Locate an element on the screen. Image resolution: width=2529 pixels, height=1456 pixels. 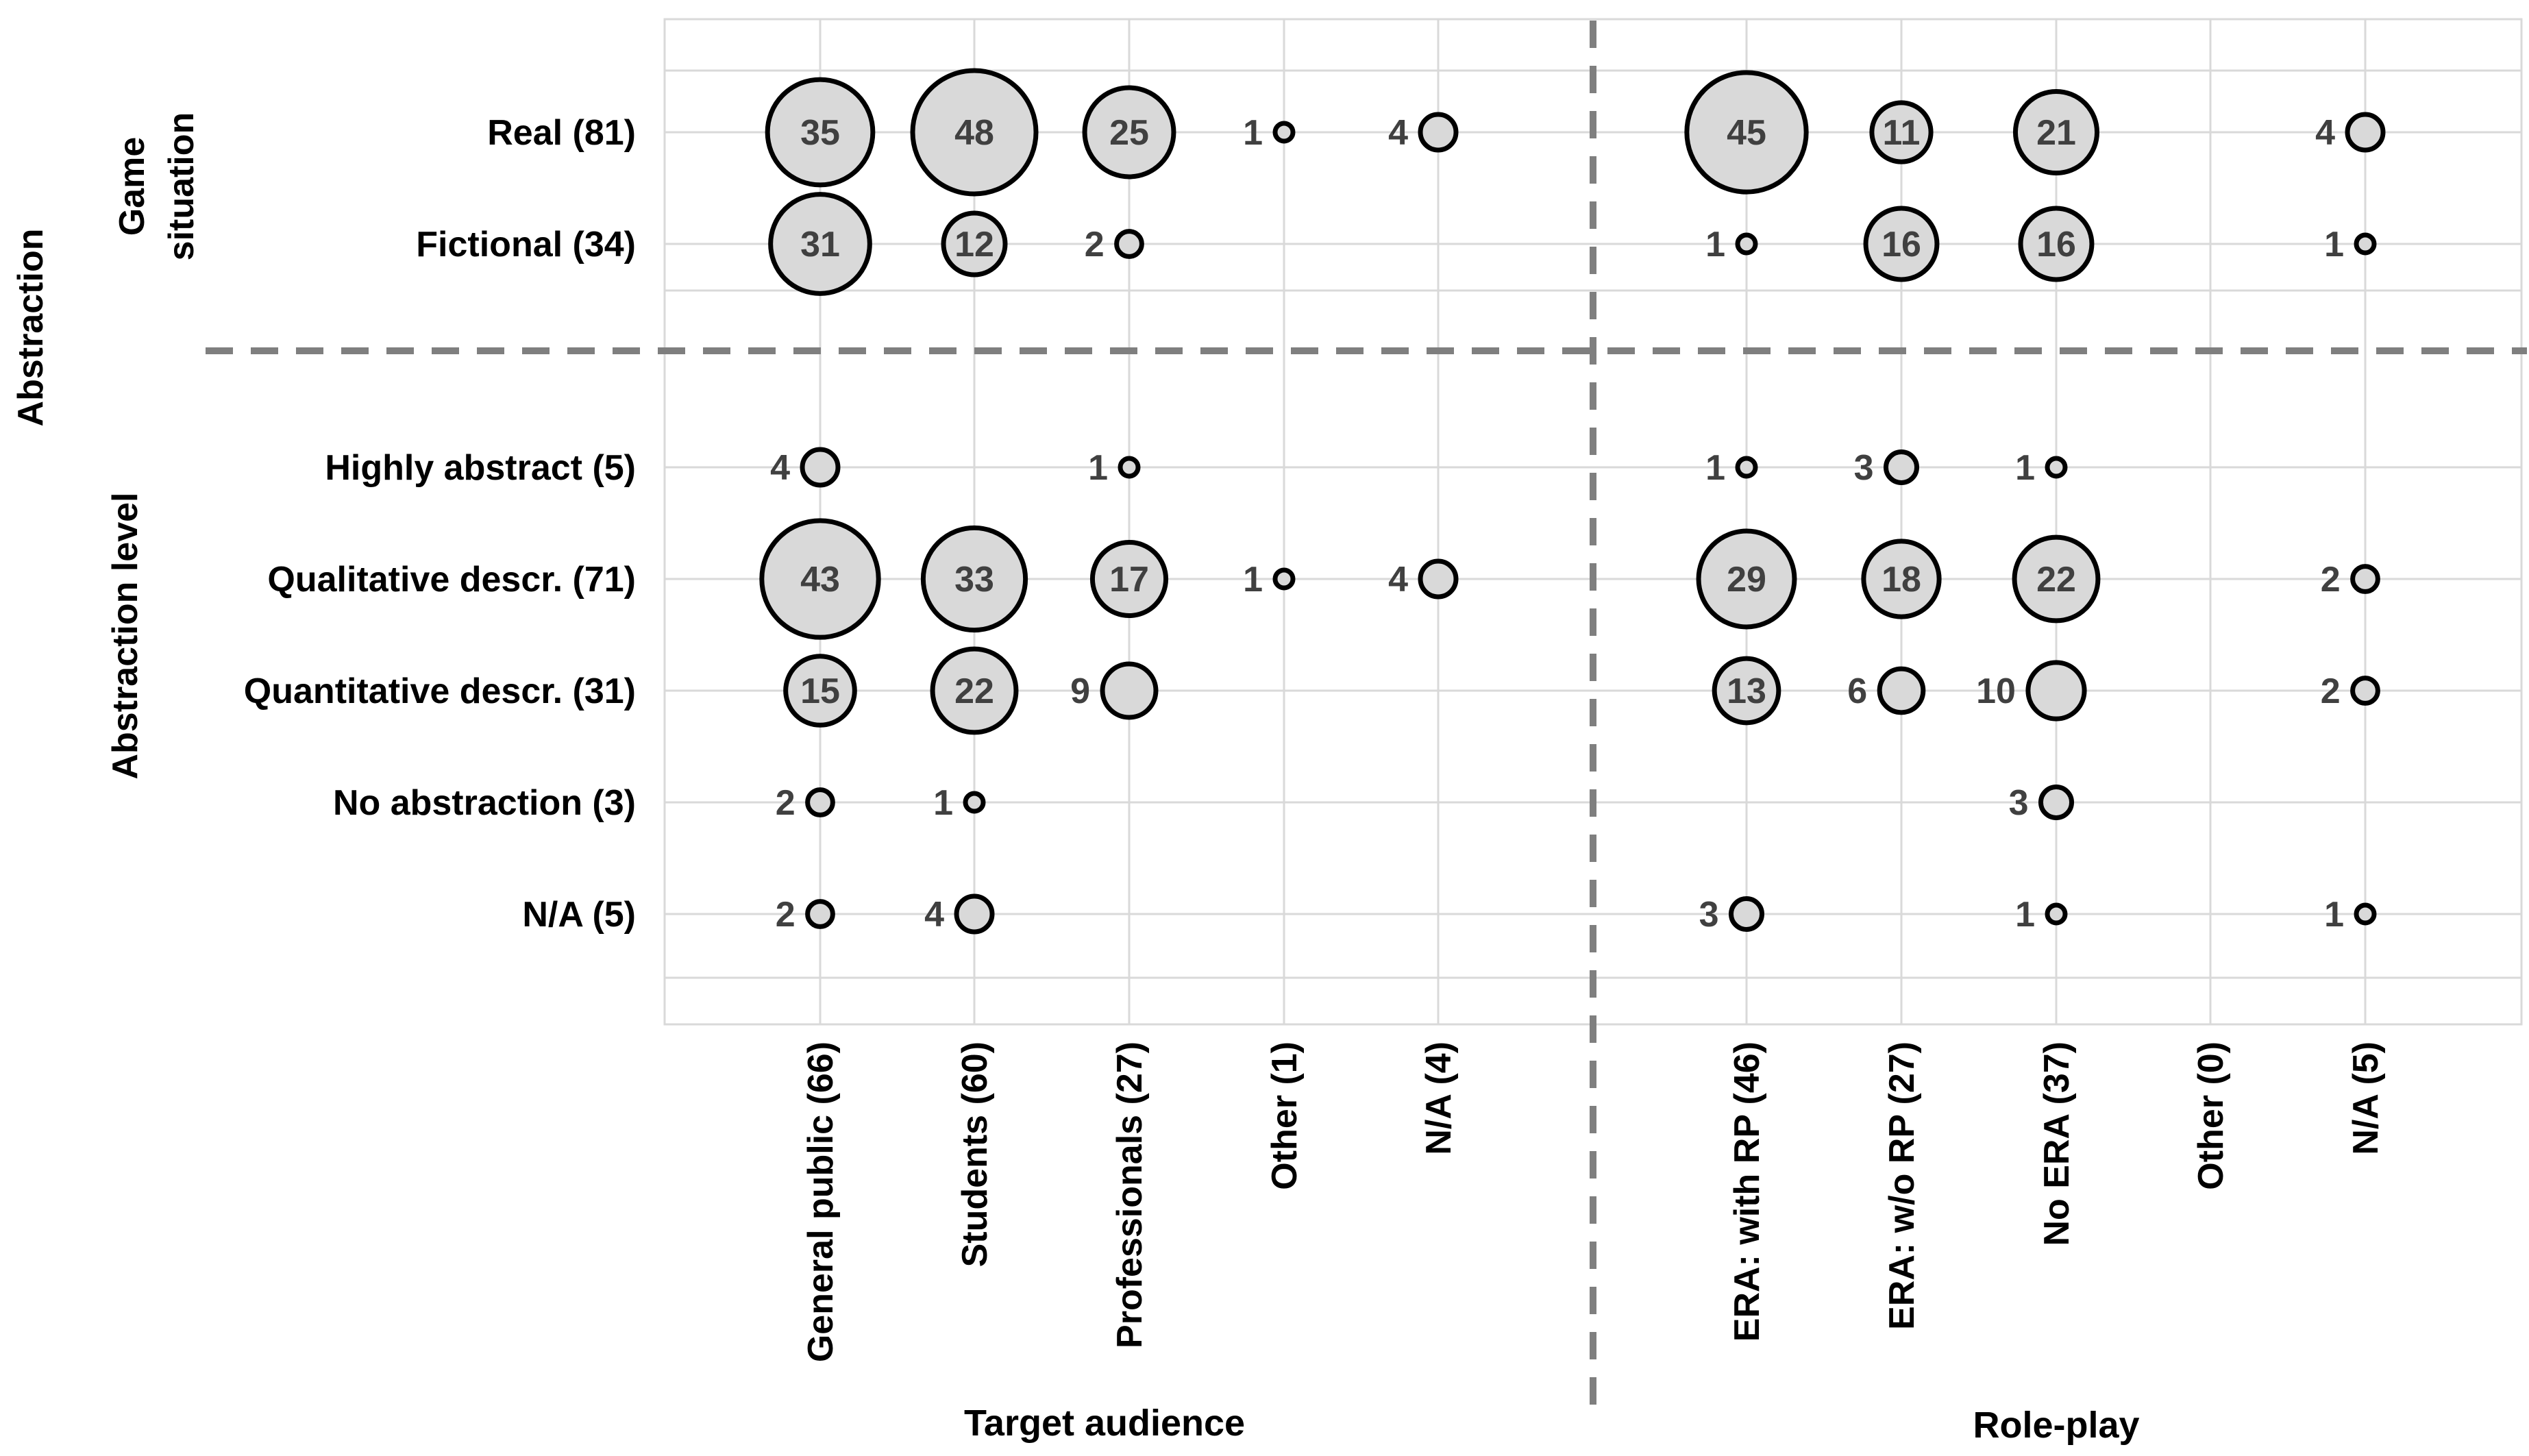
bubble-label-0-2: 25 is located at coordinates (1129, 133).